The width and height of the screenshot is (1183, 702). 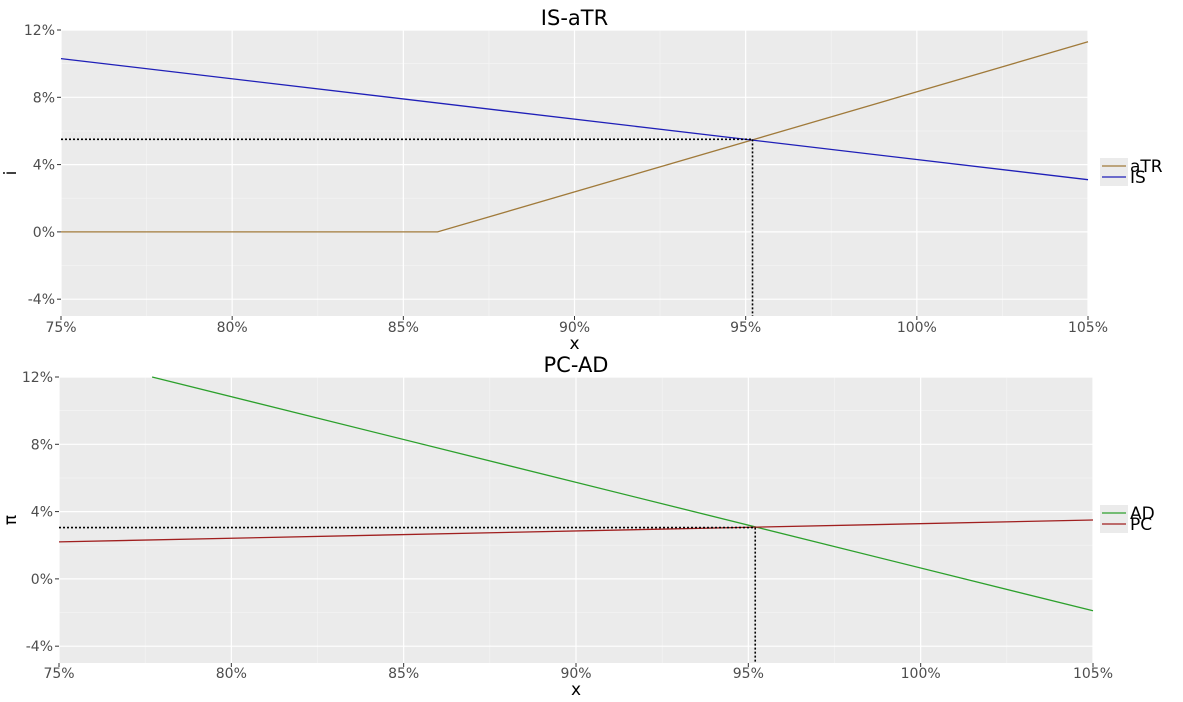 What do you see at coordinates (1141, 525) in the screenshot?
I see `legend-label-pc: PC` at bounding box center [1141, 525].